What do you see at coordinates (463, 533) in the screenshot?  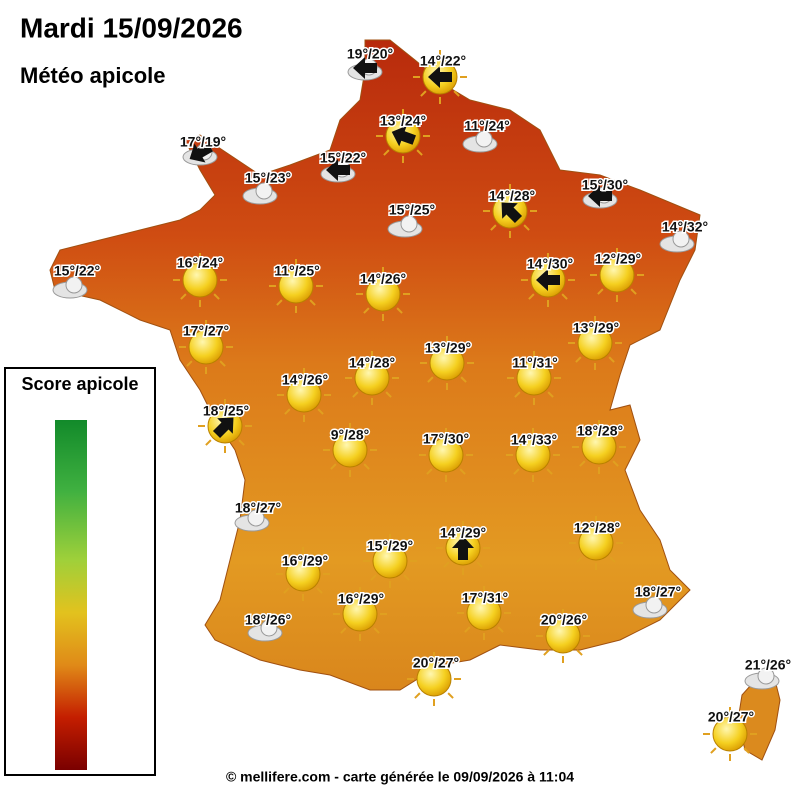 I see `station-temp: 14°/29°` at bounding box center [463, 533].